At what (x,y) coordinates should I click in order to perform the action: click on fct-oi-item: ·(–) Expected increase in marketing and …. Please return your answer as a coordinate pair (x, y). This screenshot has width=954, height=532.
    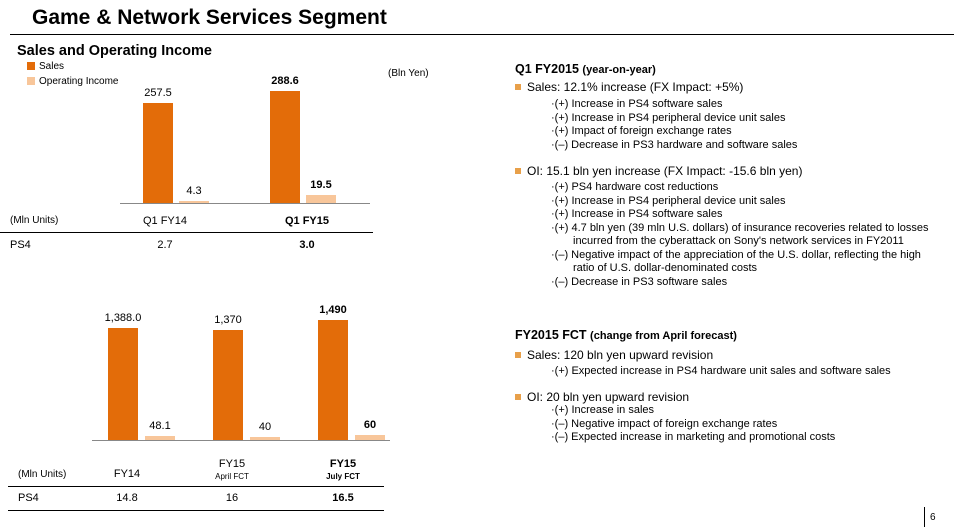
    Looking at the image, I should click on (693, 437).